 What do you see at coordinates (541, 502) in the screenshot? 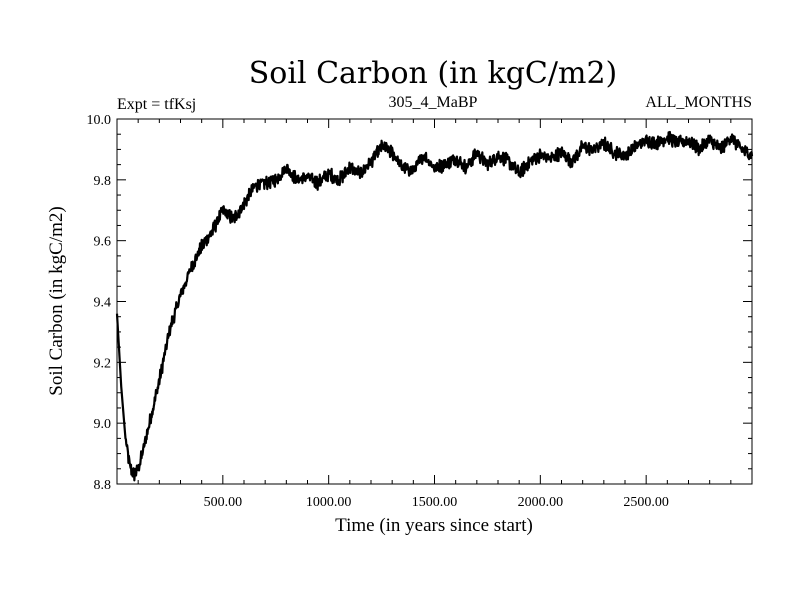
I see `x-tick-label: 2000.00` at bounding box center [541, 502].